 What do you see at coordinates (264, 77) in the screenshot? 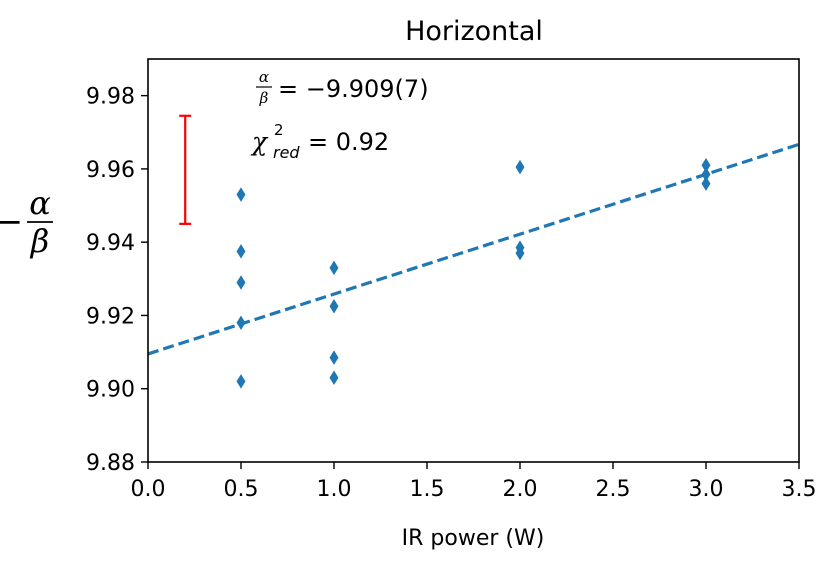
I see `ratio-annotation-numerator: α` at bounding box center [264, 77].